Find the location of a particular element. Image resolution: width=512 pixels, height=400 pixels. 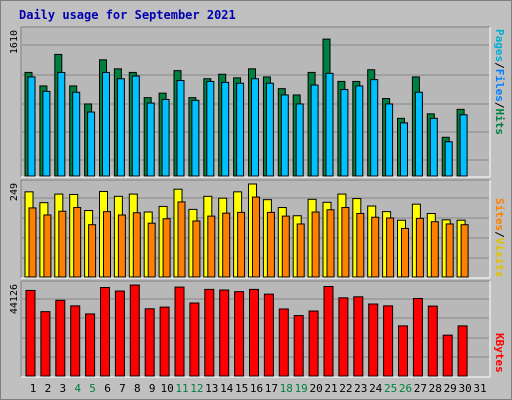

x-tick-label: 6 is located at coordinates (107, 388).